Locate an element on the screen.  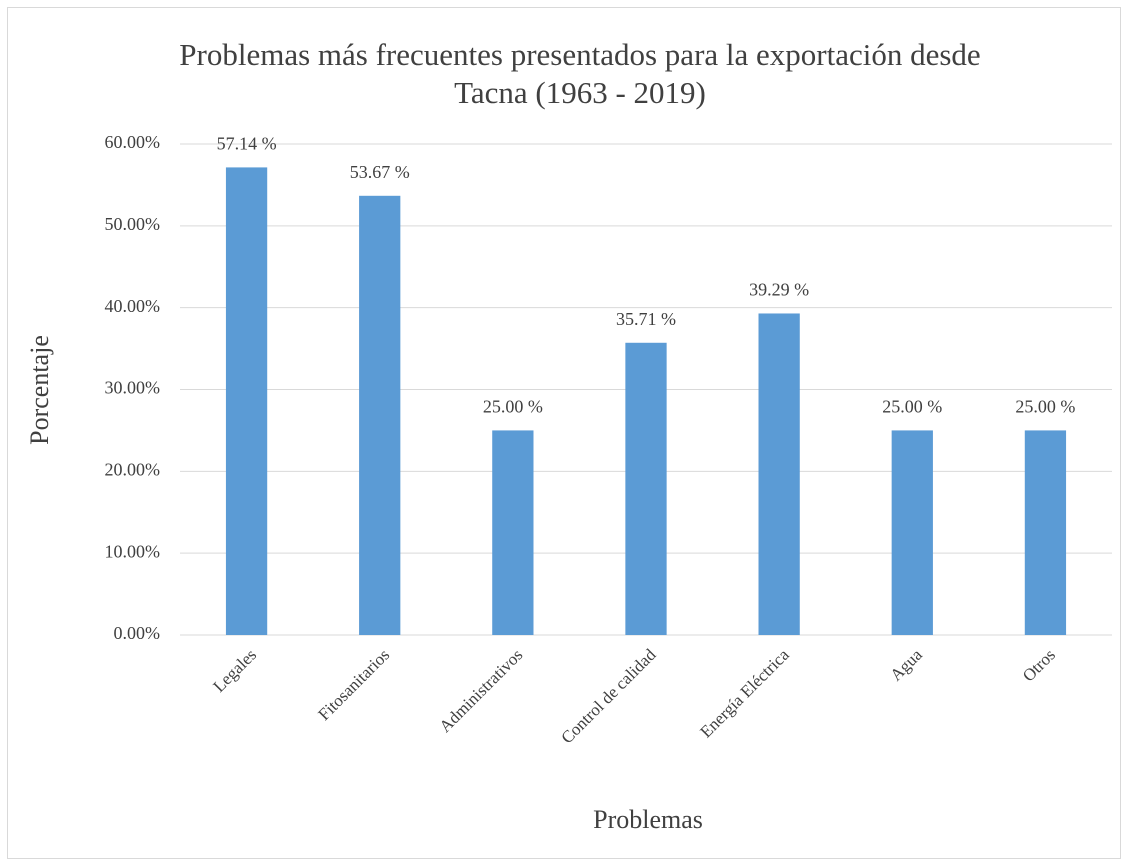
y-tick-label: 30.00% is located at coordinates (133, 388).